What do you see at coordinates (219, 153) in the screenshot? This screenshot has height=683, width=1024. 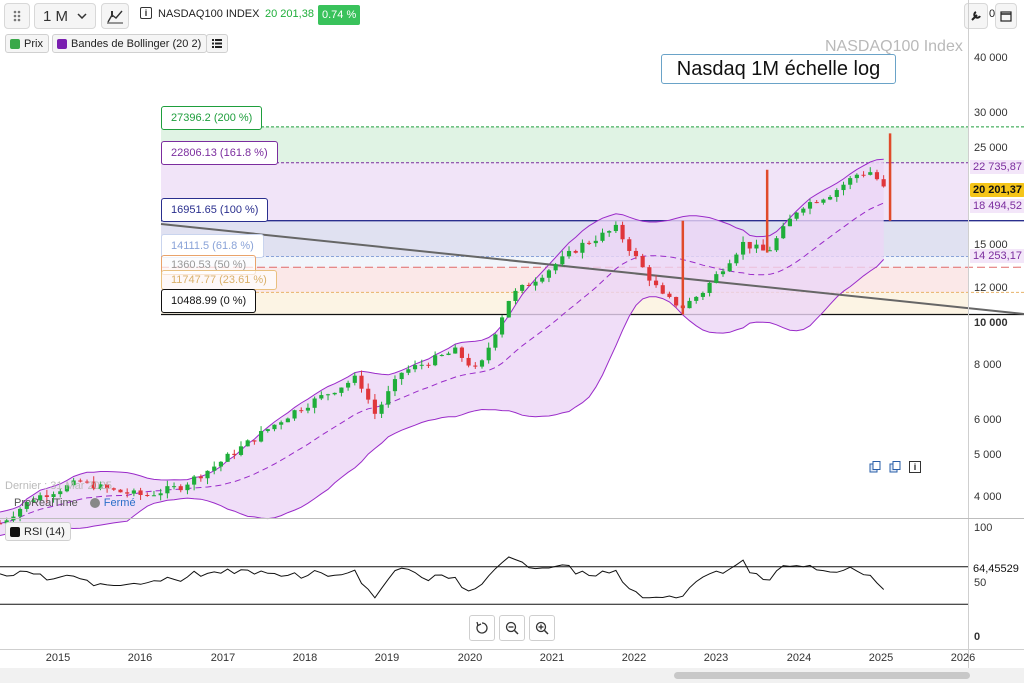 I see `fib-label-161: 22806.13 (161.8 %)` at bounding box center [219, 153].